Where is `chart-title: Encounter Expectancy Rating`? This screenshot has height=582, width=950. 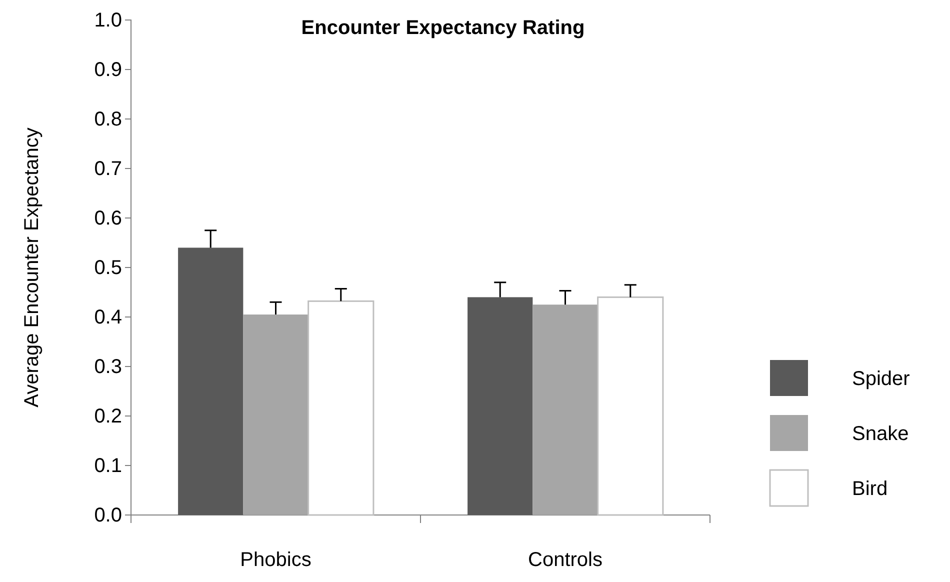 chart-title: Encounter Expectancy Rating is located at coordinates (443, 28).